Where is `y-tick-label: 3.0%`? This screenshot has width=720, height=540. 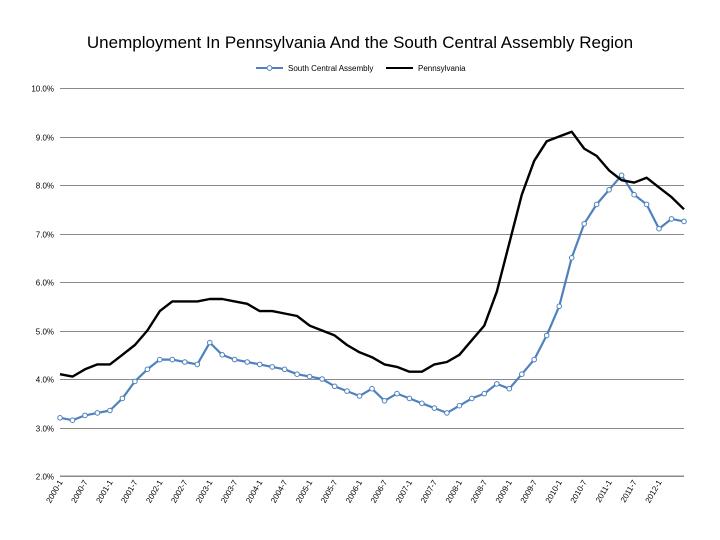
y-tick-label: 3.0% is located at coordinates (45, 429).